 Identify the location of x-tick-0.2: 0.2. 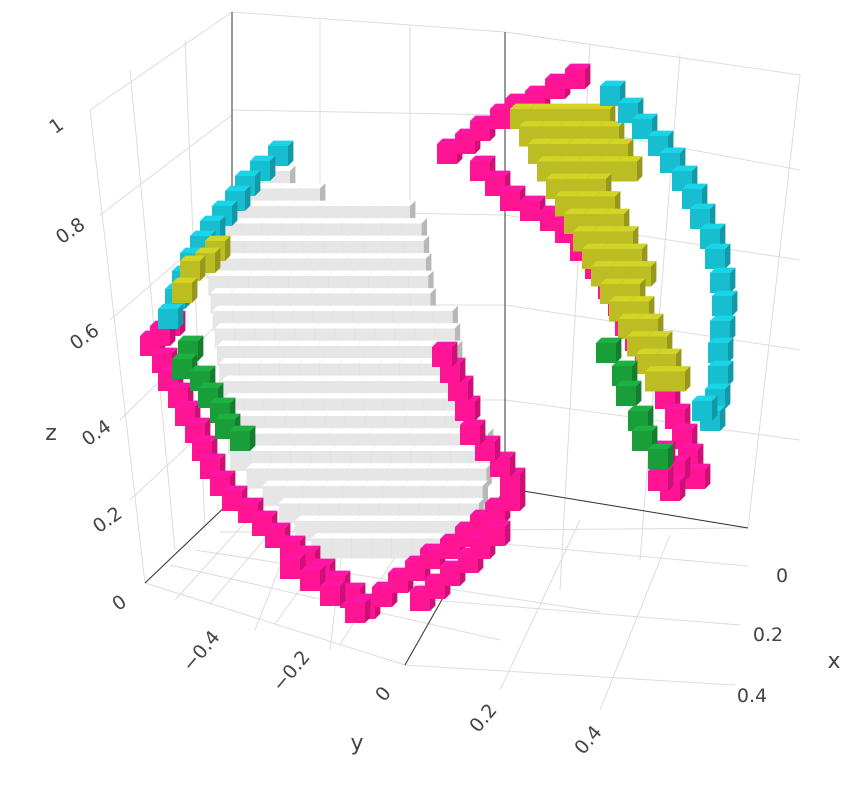
(768, 635).